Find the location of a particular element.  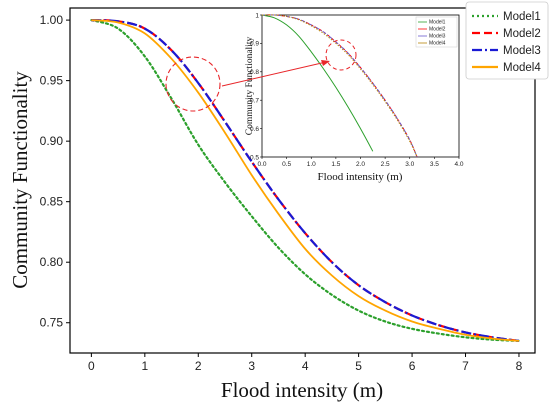

inset-series-line-model3 is located at coordinates (339, 86).